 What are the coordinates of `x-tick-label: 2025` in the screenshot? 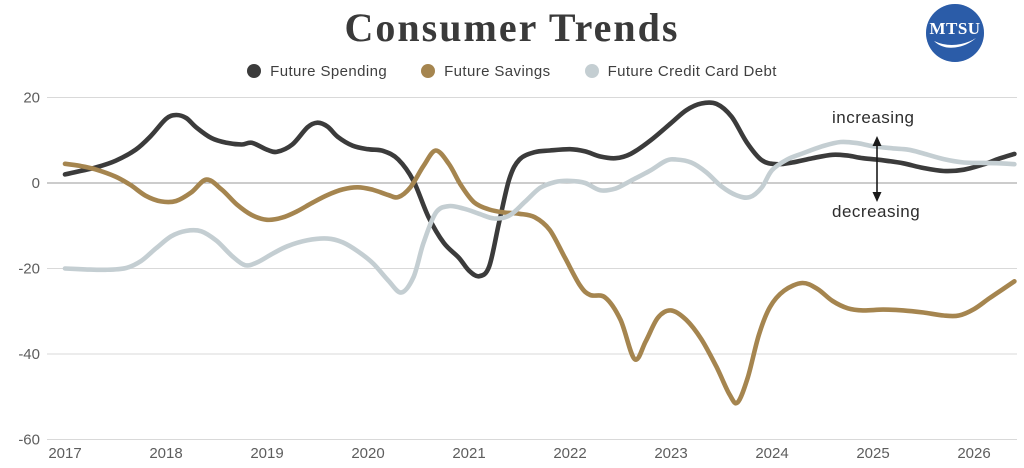 It's located at (872, 453).